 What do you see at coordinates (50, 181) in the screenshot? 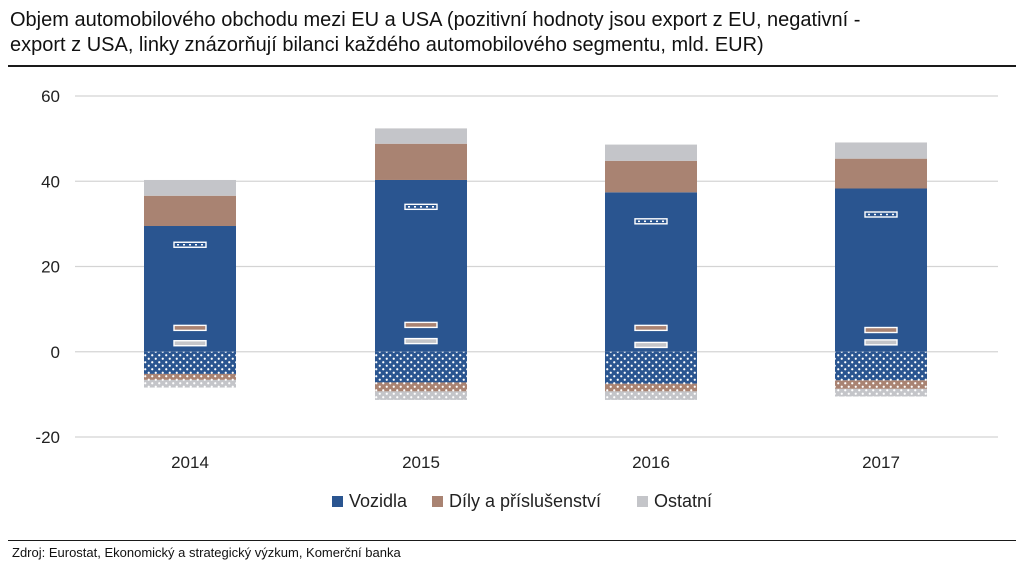
I see `y-tick-label: 40` at bounding box center [50, 181].